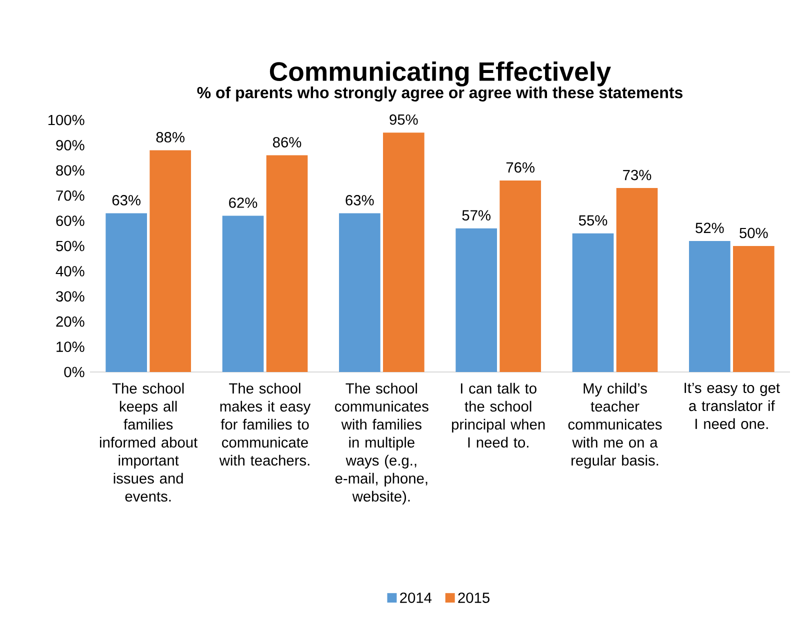  Describe the element at coordinates (70, 271) in the screenshot. I see `y-tick-label: 40%` at that location.